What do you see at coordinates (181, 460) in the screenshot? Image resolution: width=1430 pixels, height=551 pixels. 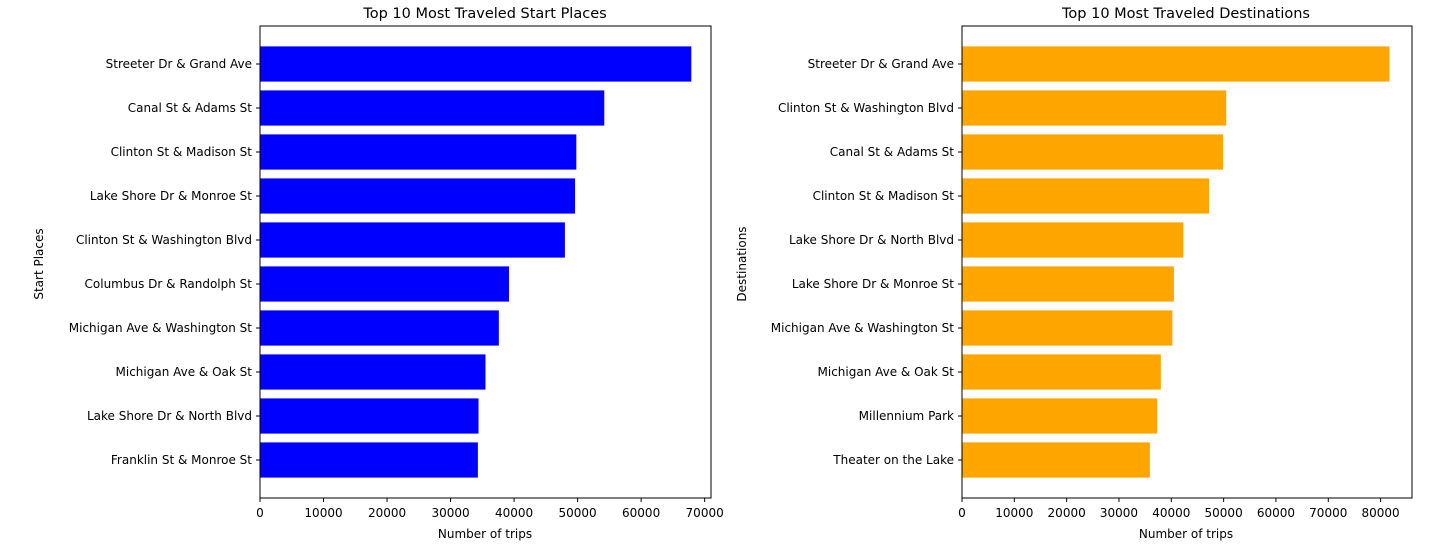 I see `y-tick-label: Franklin St & Monroe St` at bounding box center [181, 460].